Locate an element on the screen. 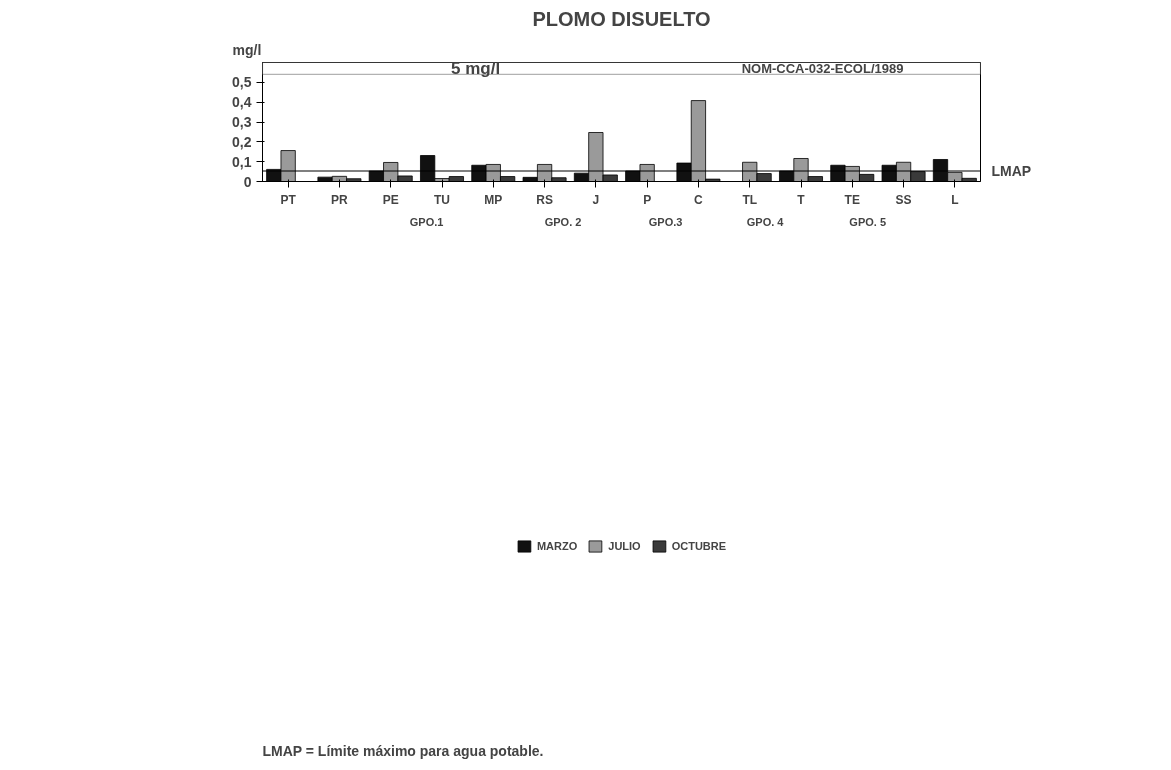 The width and height of the screenshot is (1171, 770). x-tick-label: SS is located at coordinates (903, 199).